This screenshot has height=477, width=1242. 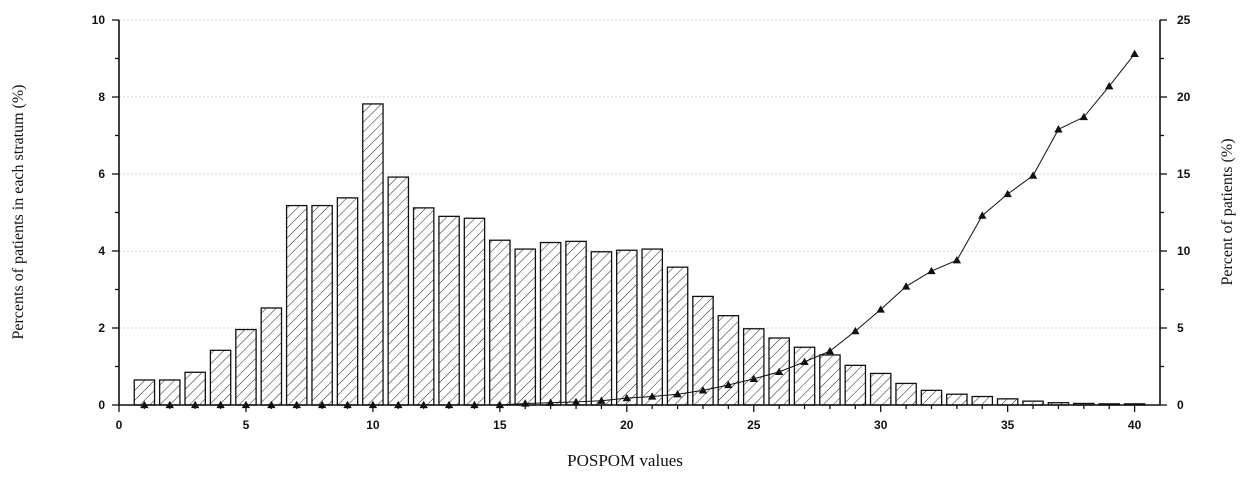 What do you see at coordinates (1175, 212) in the screenshot?
I see `right-y-axis-ticks: 0 5 10 15 20 25` at bounding box center [1175, 212].